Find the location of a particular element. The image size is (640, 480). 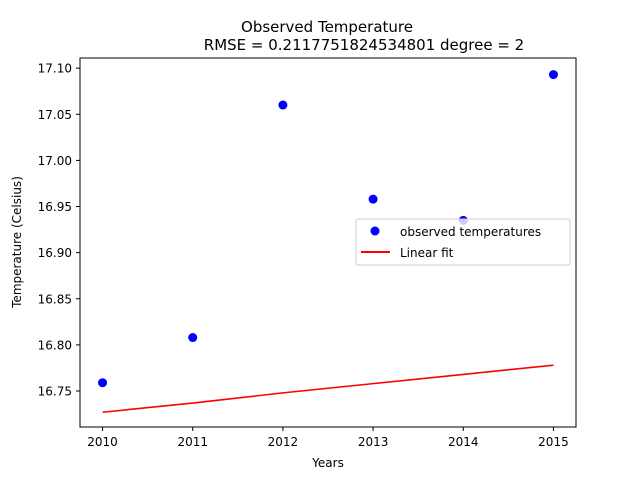

x-tick-label: 2014 is located at coordinates (463, 442).